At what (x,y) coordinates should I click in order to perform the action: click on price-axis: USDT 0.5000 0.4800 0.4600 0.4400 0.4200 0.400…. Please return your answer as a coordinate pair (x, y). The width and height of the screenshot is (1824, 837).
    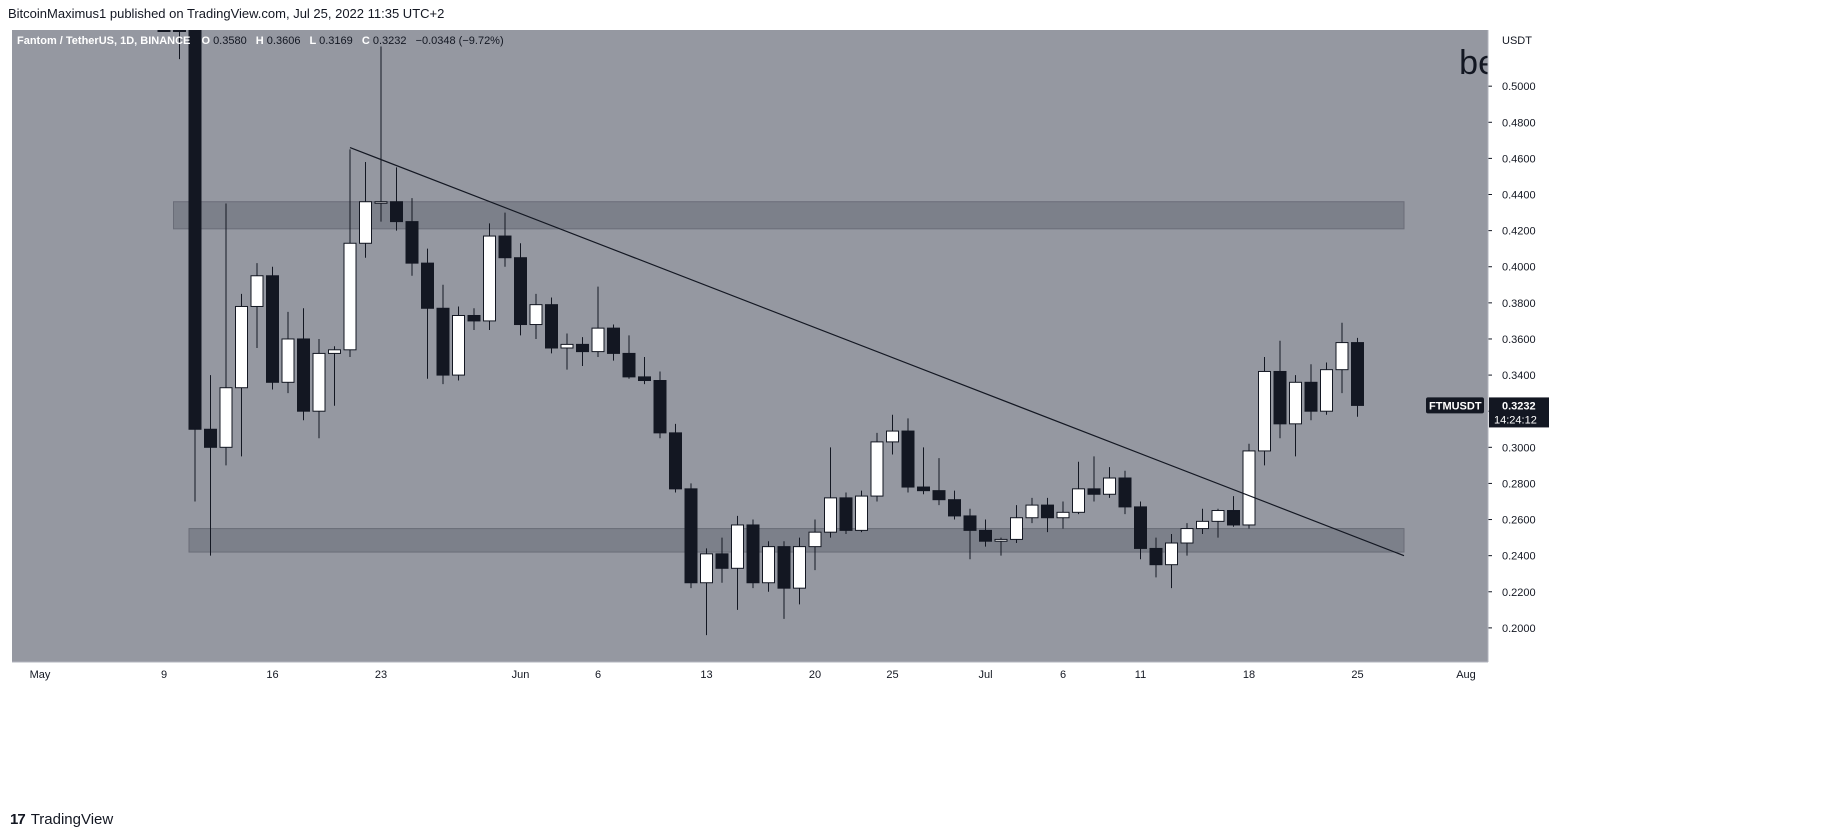
    Looking at the image, I should click on (1618, 346).